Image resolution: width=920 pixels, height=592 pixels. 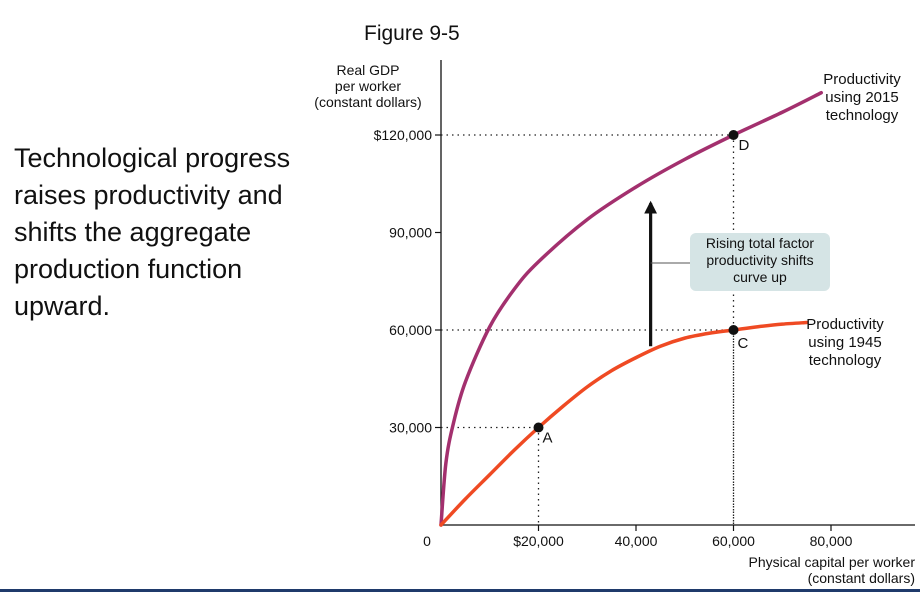 What do you see at coordinates (460, 590) in the screenshot?
I see `bottom-border` at bounding box center [460, 590].